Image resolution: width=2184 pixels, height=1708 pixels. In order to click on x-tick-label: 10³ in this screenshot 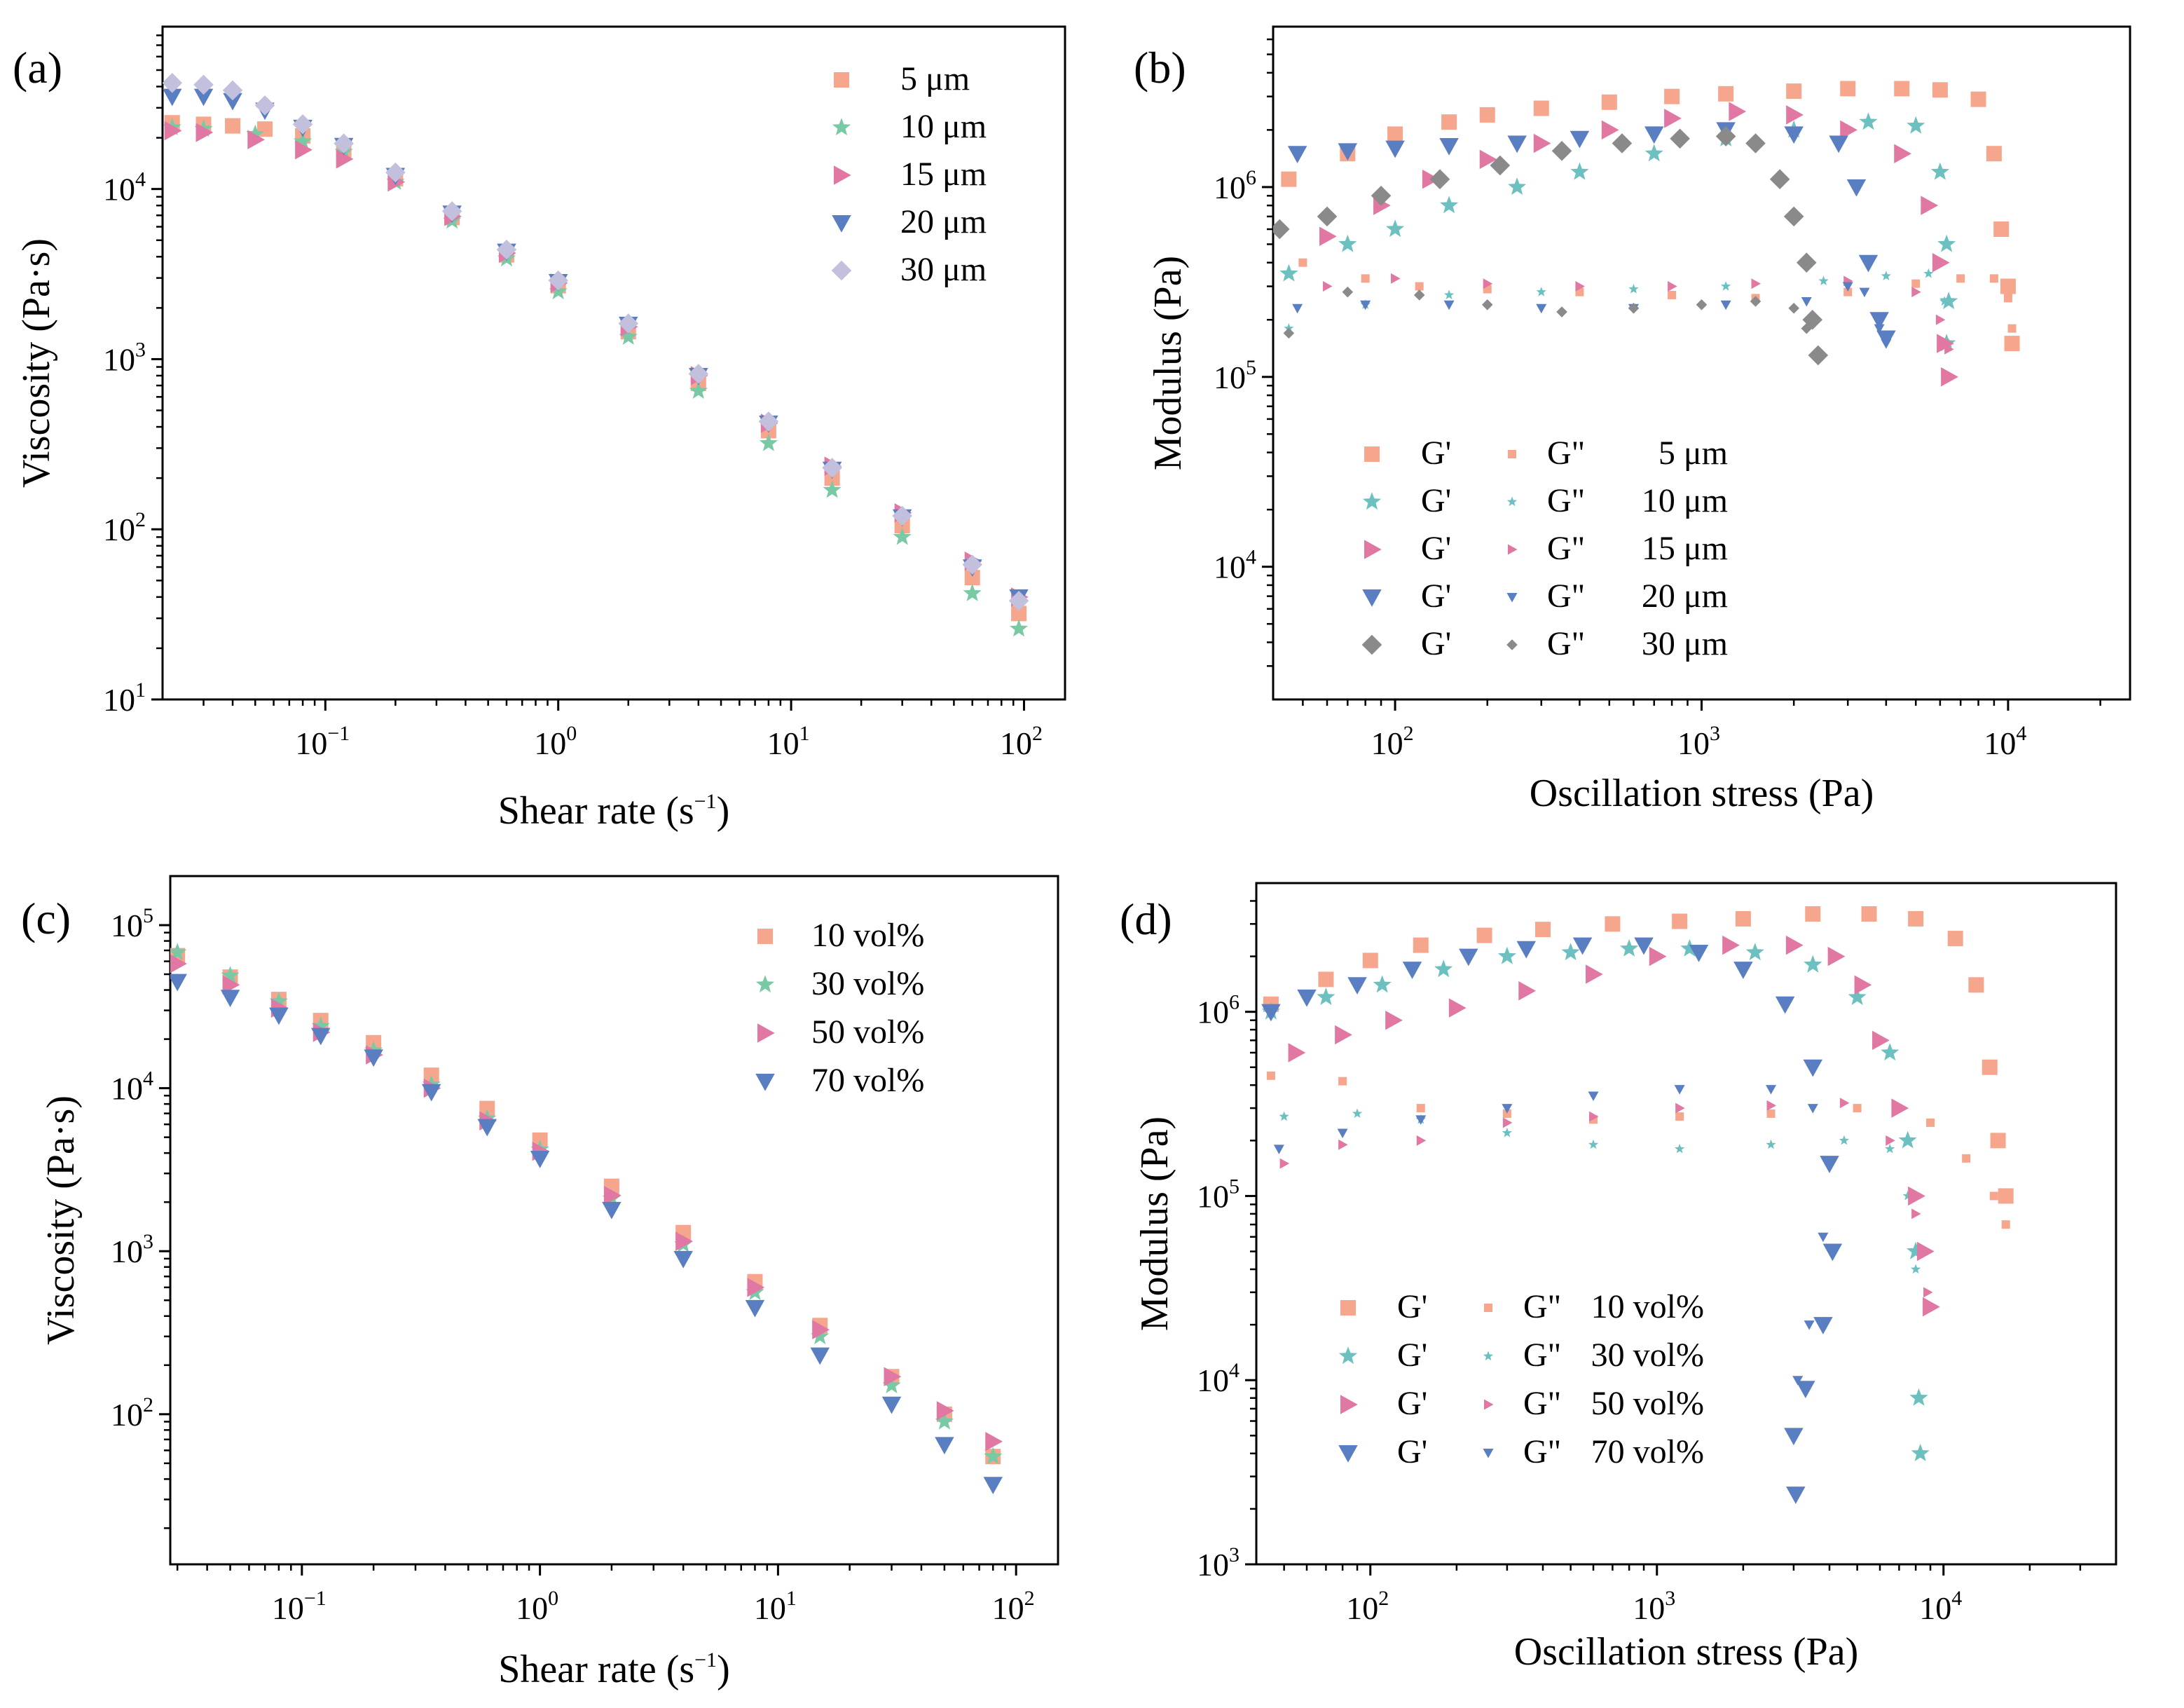, I will do `click(1698, 742)`.